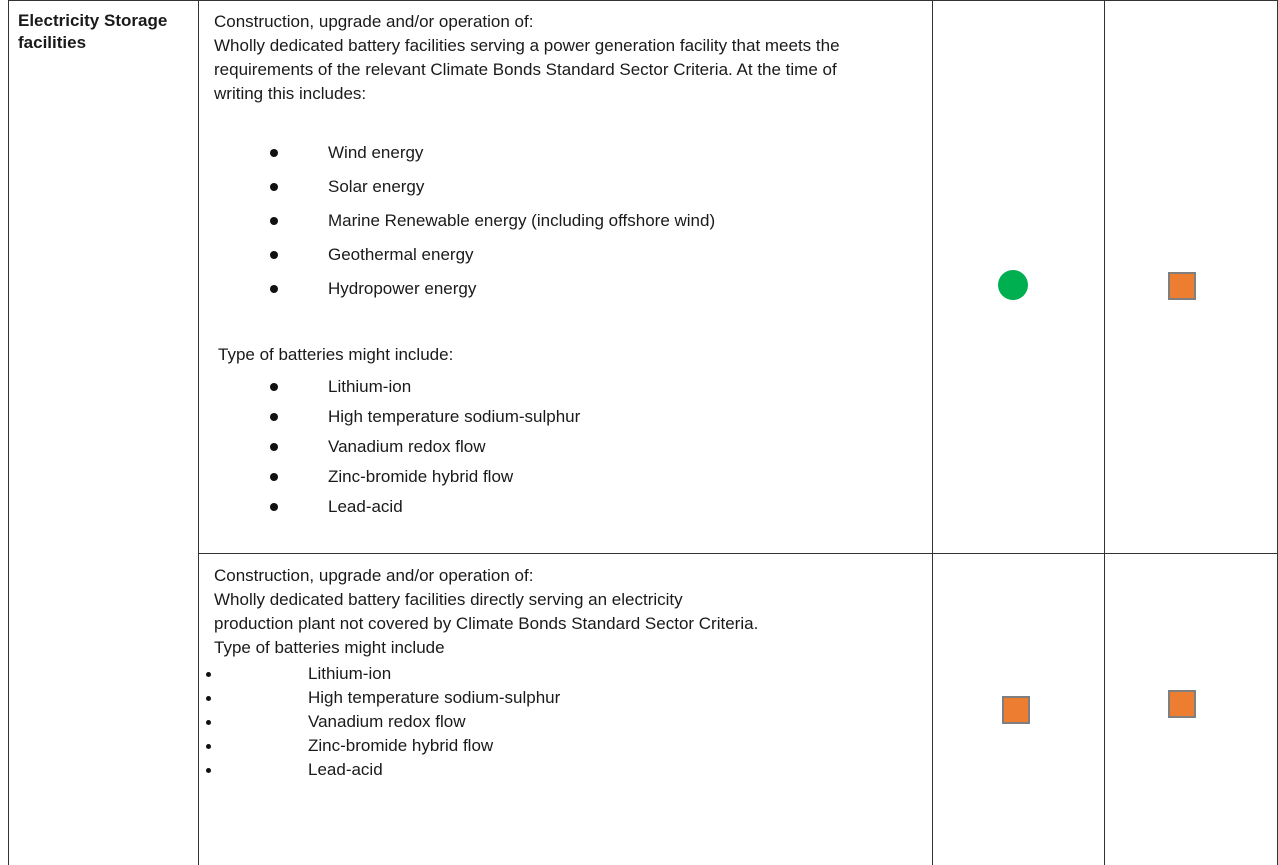 The image size is (1278, 865). What do you see at coordinates (492, 289) in the screenshot?
I see `list-item: Hydropower energy` at bounding box center [492, 289].